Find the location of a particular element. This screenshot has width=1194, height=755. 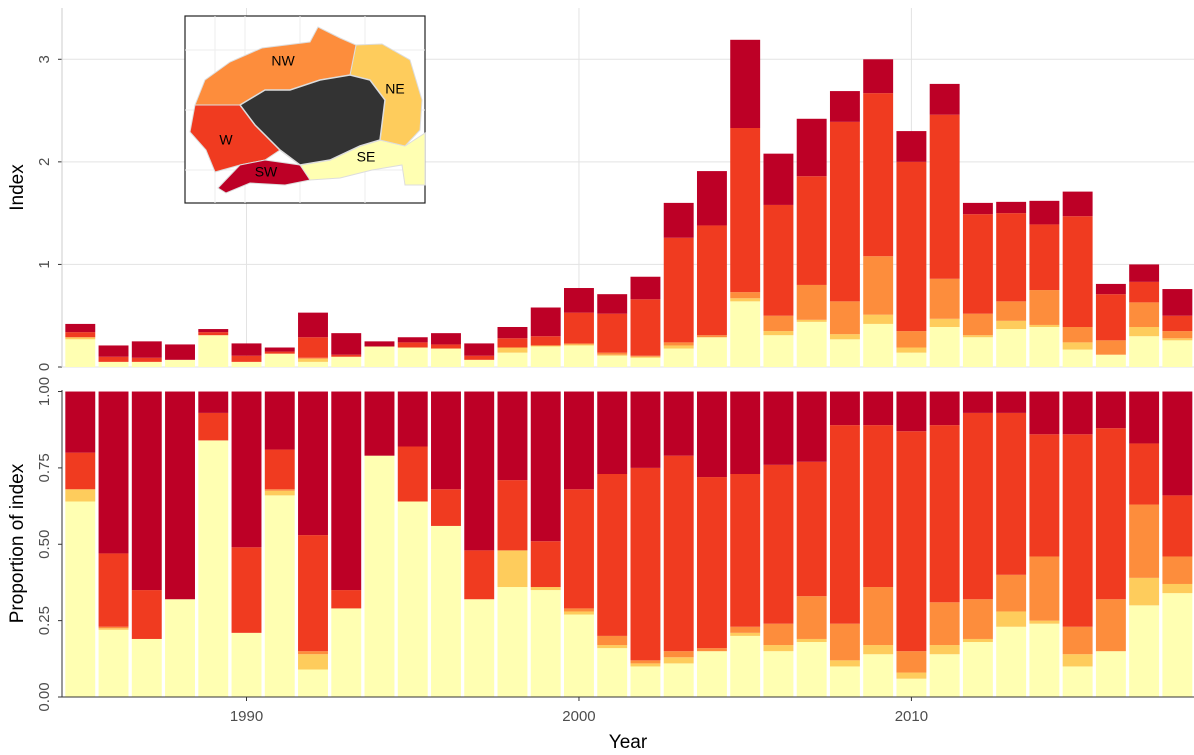

y-axis-title: Index is located at coordinates (17, 187).